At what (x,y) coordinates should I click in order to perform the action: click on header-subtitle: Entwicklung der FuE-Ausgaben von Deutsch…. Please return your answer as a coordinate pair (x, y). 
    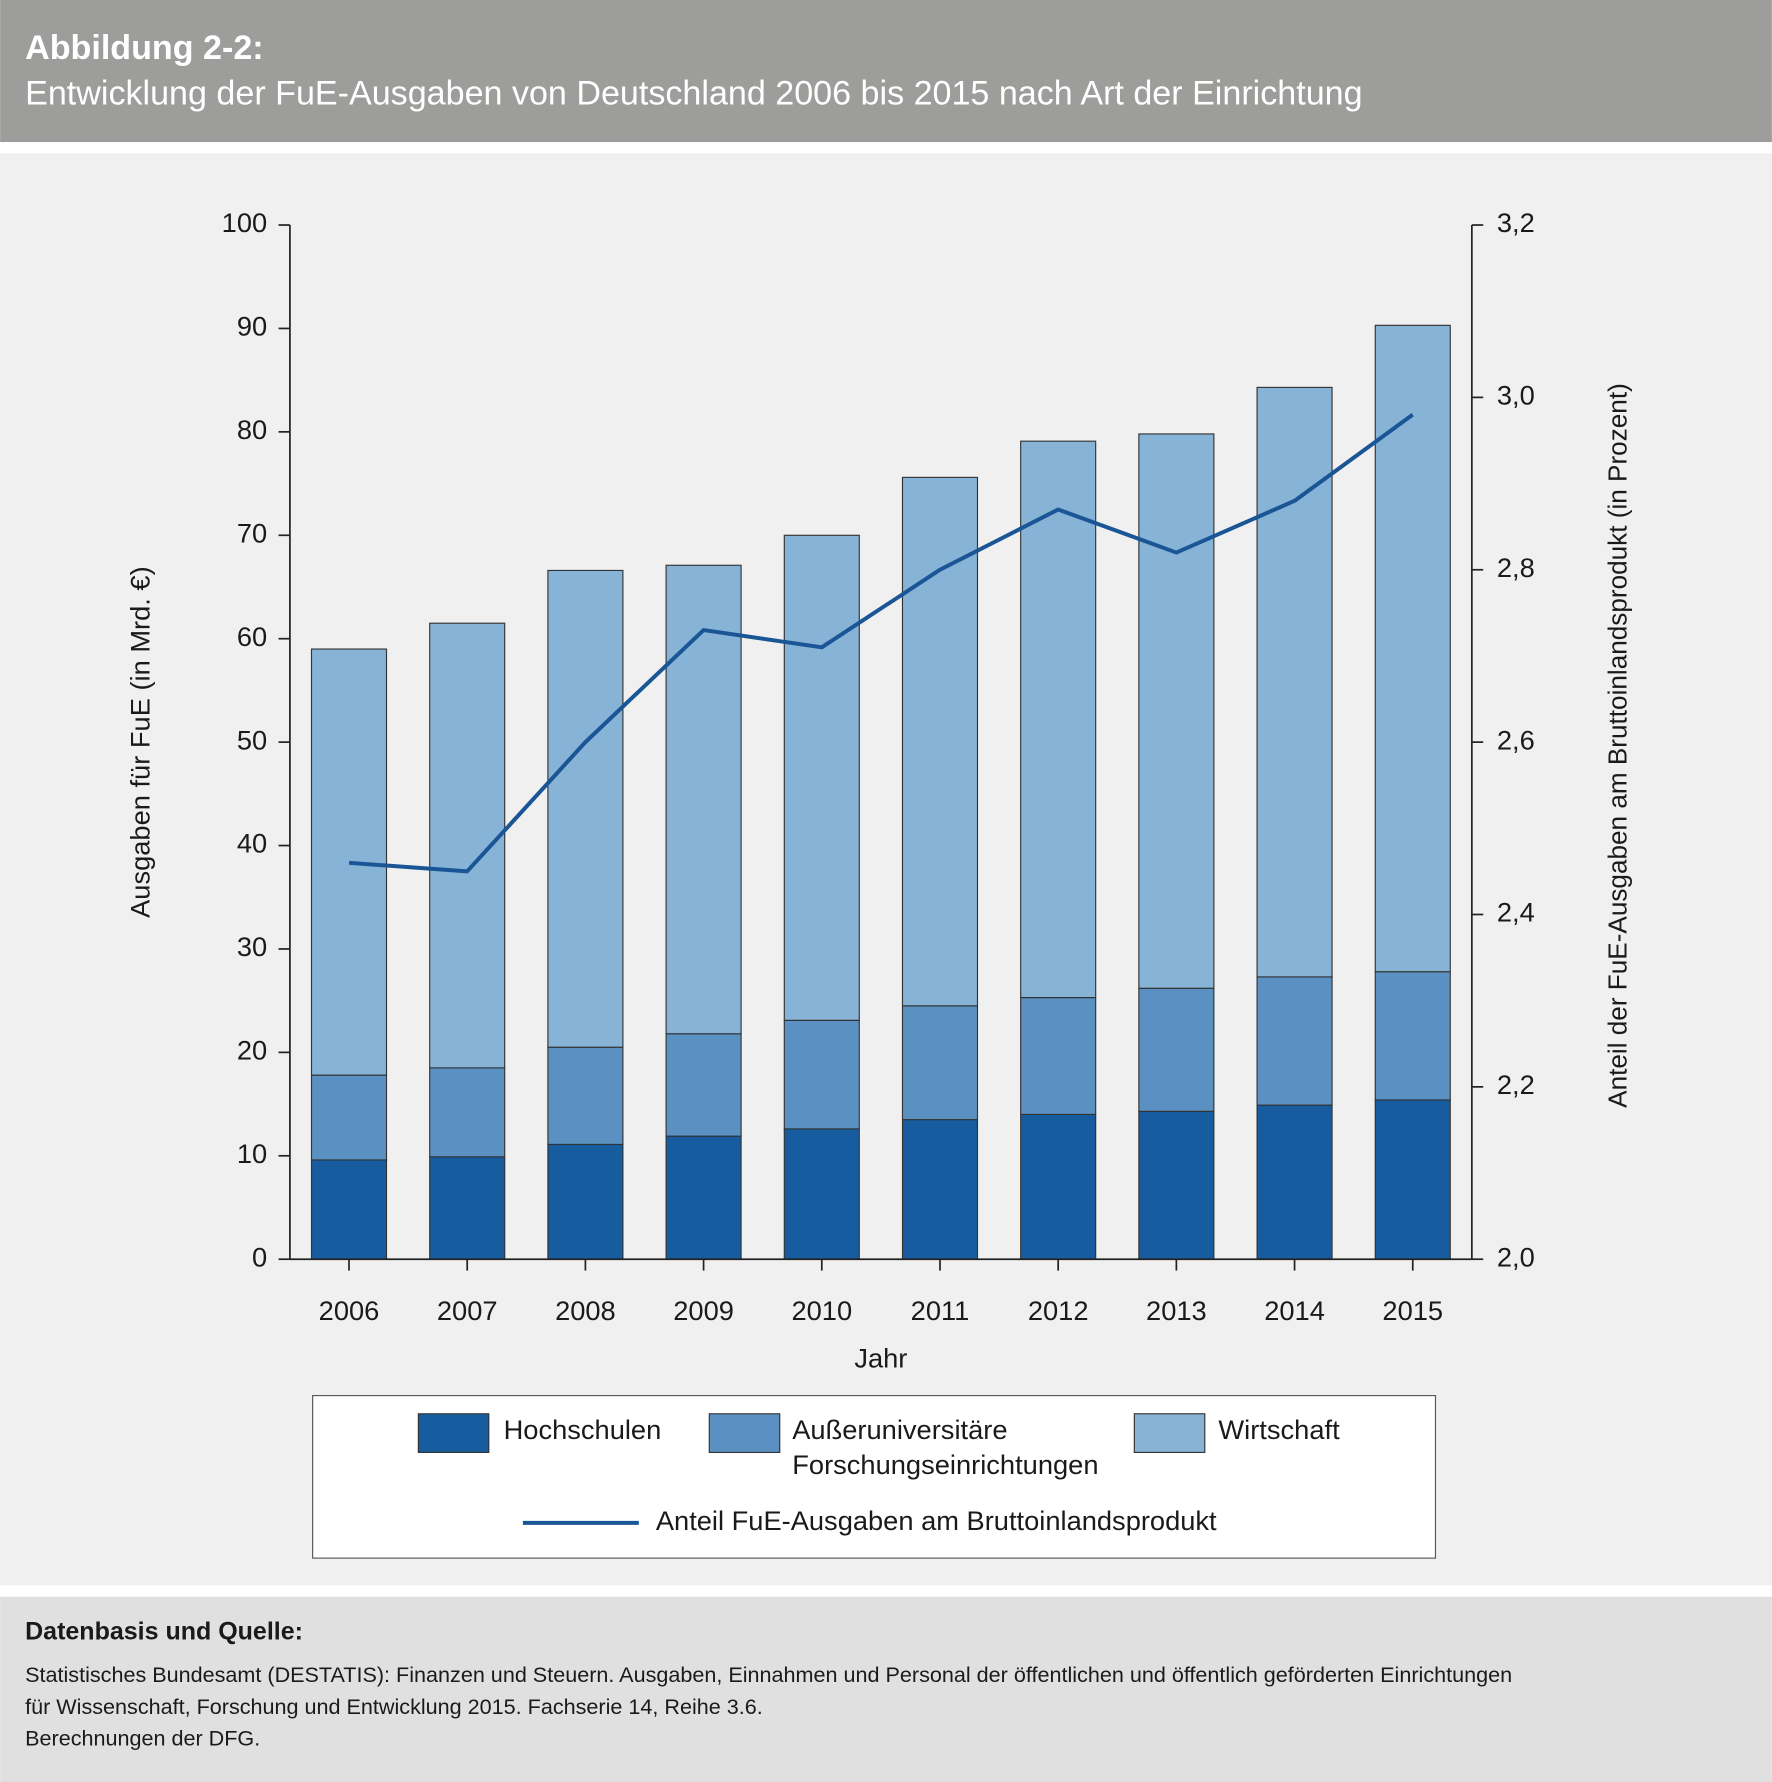
    Looking at the image, I should click on (693, 93).